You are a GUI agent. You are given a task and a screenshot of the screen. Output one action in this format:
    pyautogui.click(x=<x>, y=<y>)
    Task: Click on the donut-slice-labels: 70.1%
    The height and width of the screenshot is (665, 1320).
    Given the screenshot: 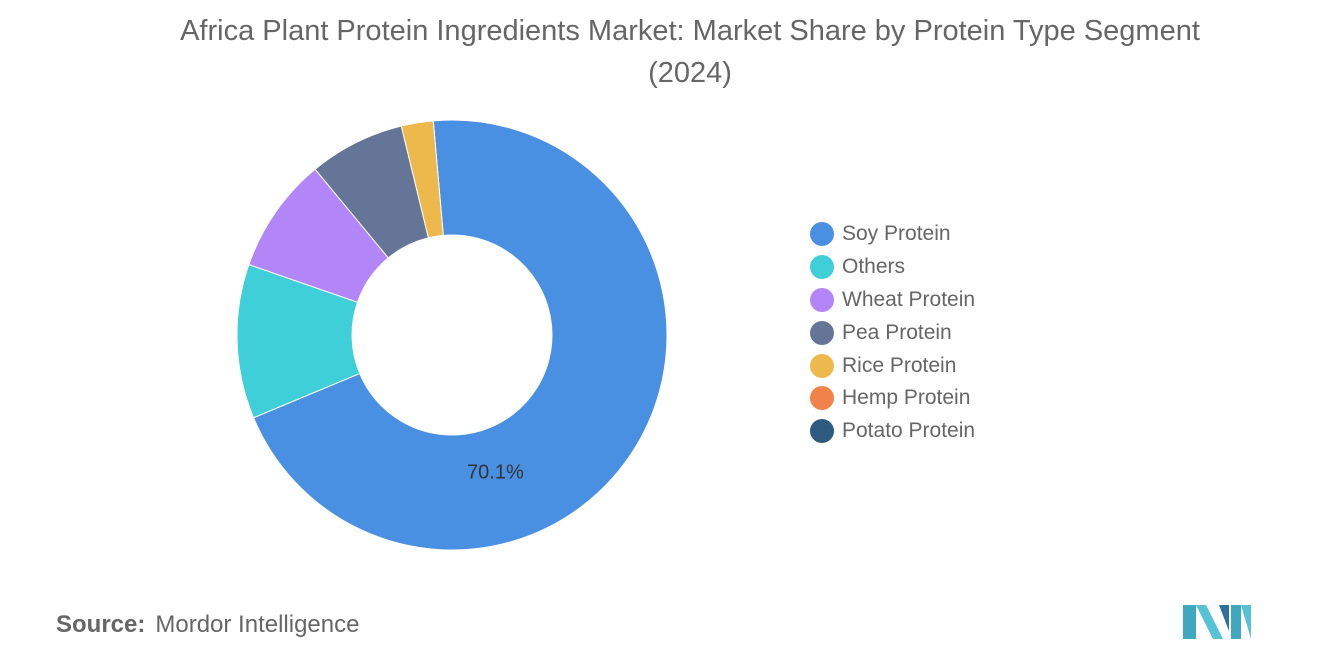 What is the action you would take?
    pyautogui.click(x=495, y=473)
    